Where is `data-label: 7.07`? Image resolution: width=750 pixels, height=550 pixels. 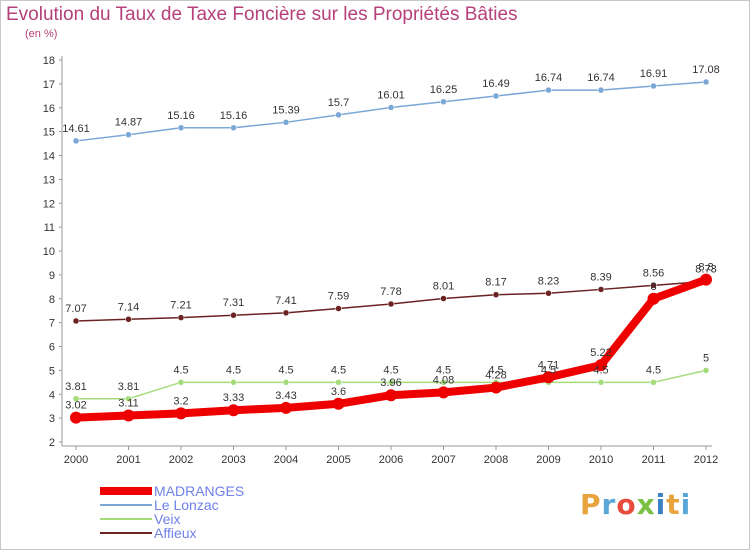 data-label: 7.07 is located at coordinates (75, 309).